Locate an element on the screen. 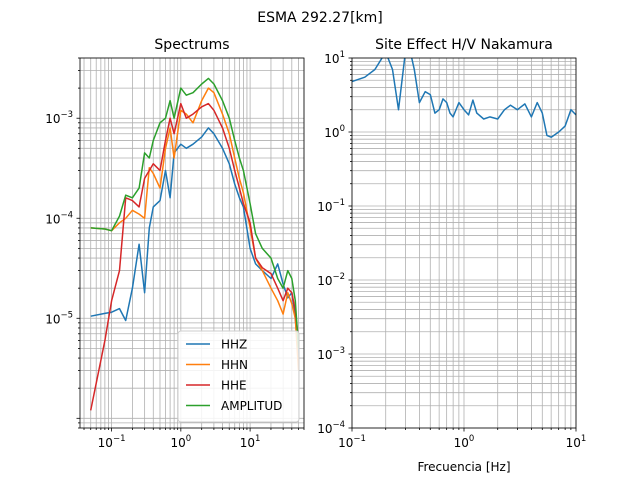 The image size is (640, 484). legend-box is located at coordinates (238, 376).